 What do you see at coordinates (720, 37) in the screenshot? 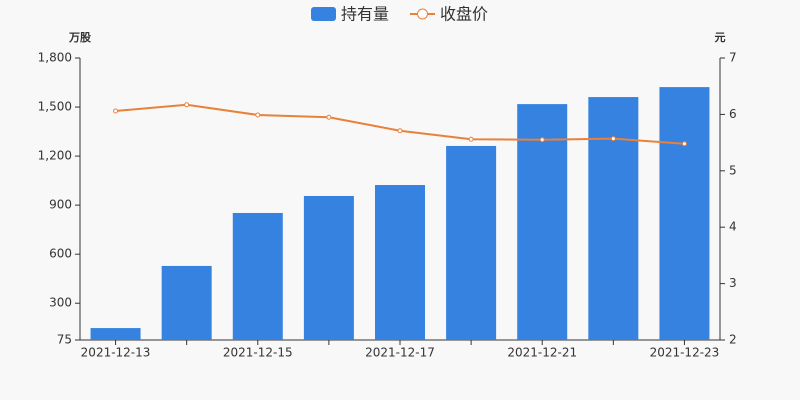
I see `y2-axis-label: 元` at bounding box center [720, 37].